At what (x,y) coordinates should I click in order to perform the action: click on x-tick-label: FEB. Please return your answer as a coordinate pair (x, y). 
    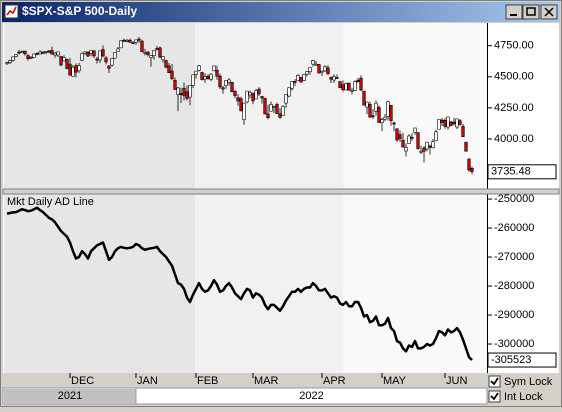
    Looking at the image, I should click on (207, 381).